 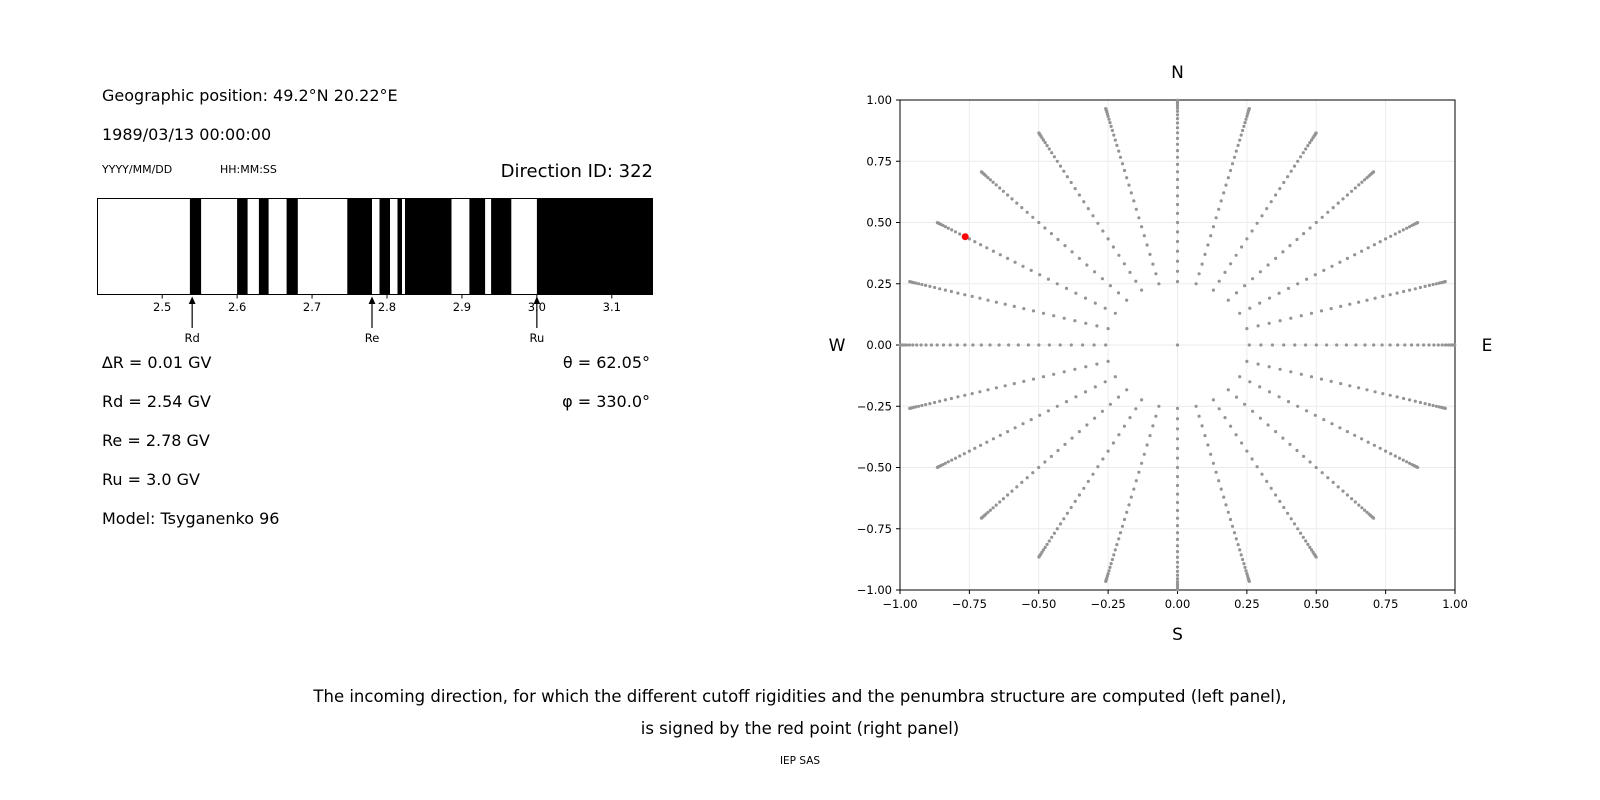 I want to click on svg-text: Rd, so click(x=192, y=338).